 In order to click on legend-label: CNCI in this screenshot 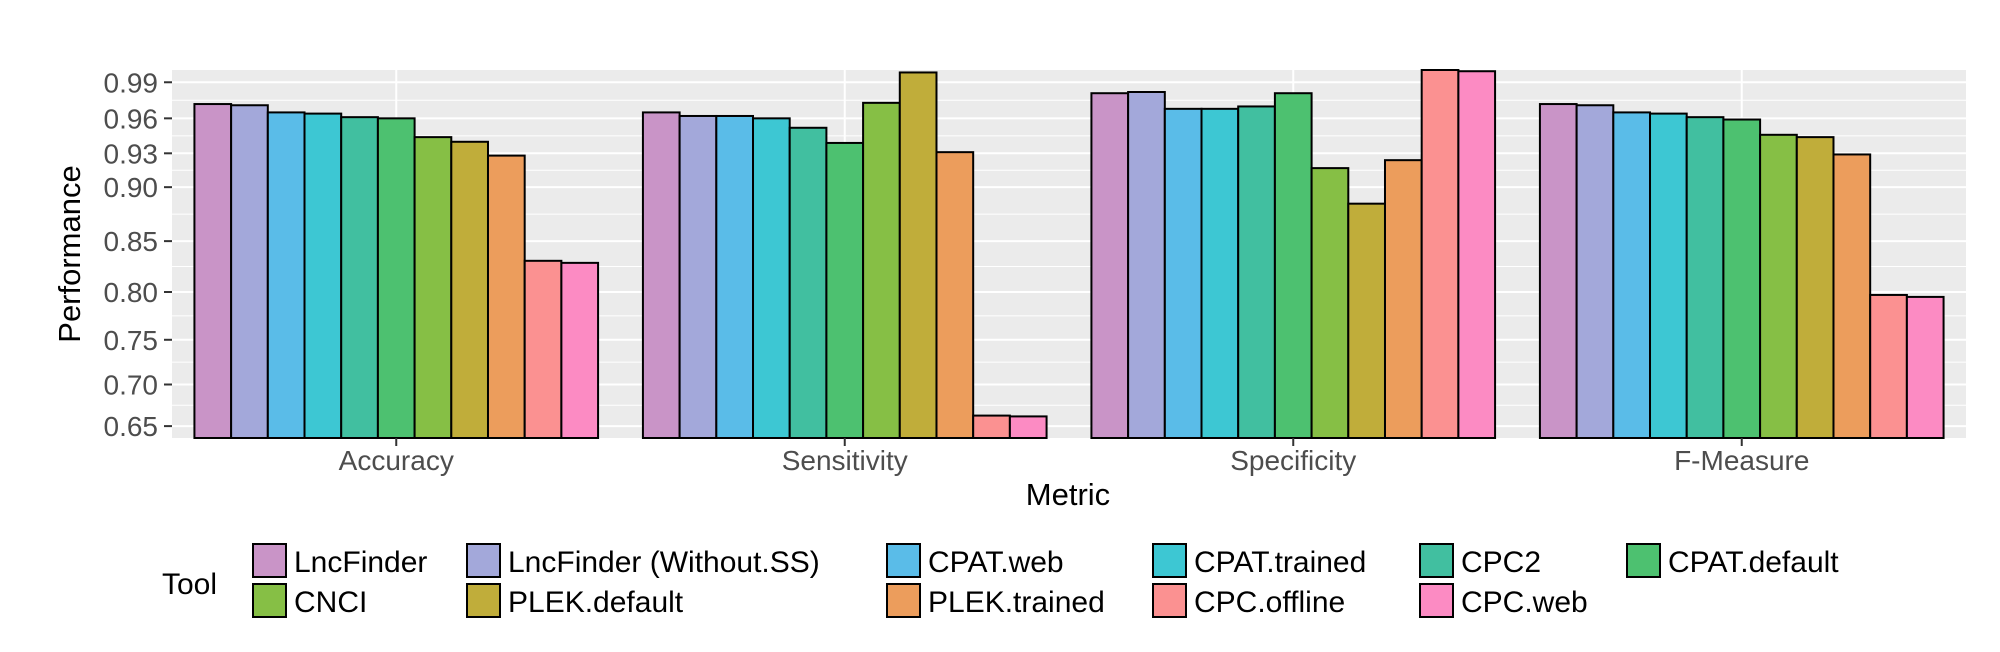, I will do `click(330, 602)`.